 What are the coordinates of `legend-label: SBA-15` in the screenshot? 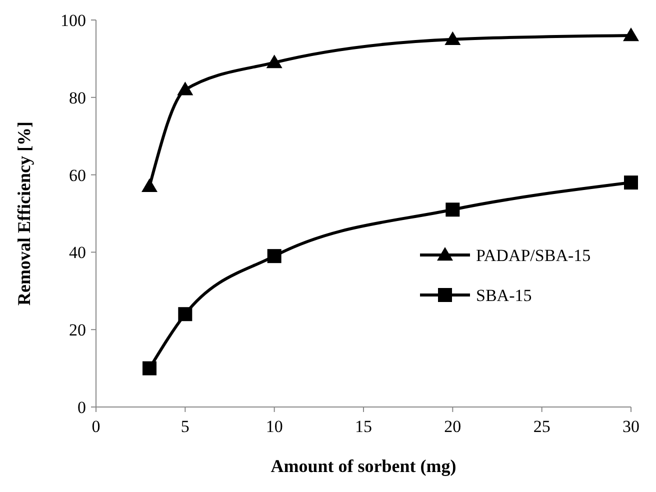 It's located at (504, 295).